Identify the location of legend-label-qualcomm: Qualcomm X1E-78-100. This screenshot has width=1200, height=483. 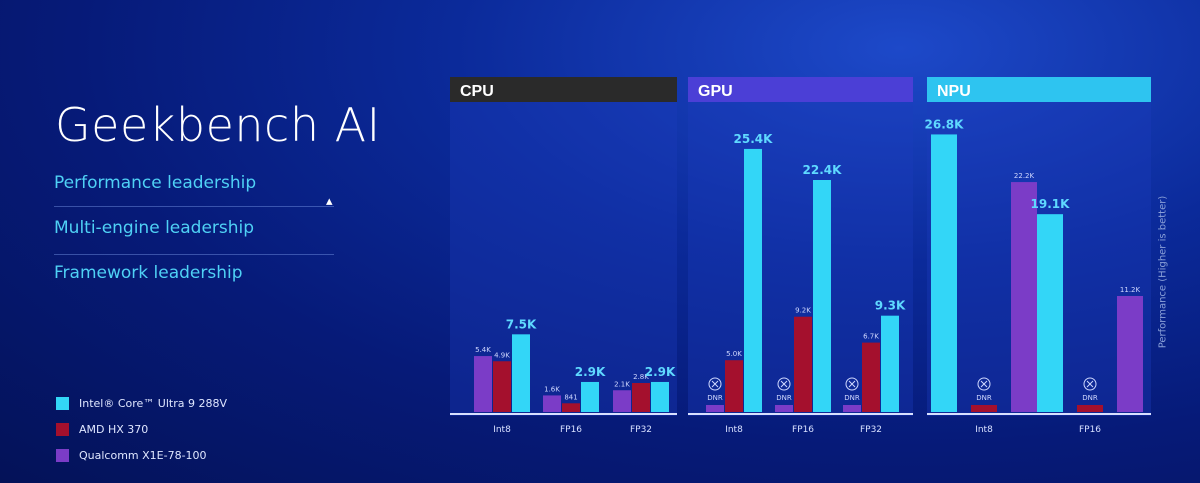
(143, 455).